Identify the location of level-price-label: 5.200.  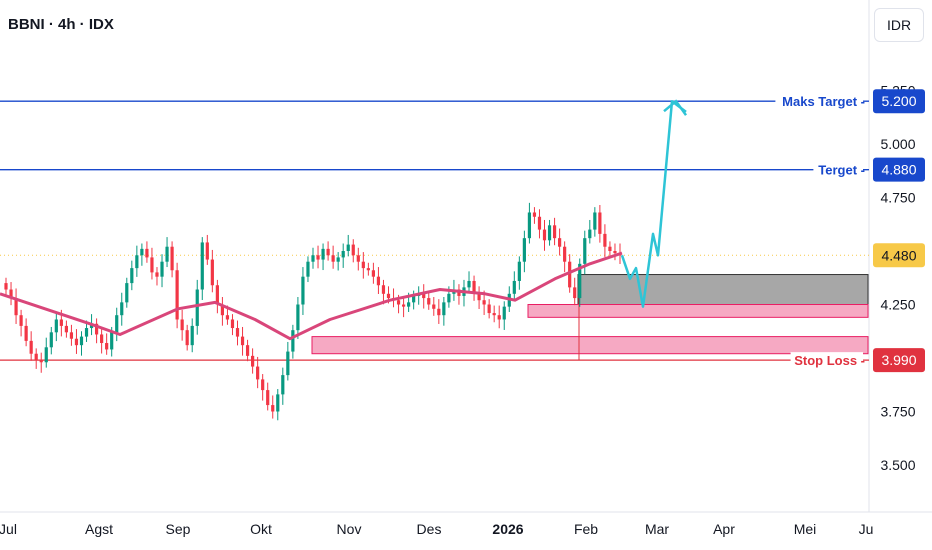
(898, 101).